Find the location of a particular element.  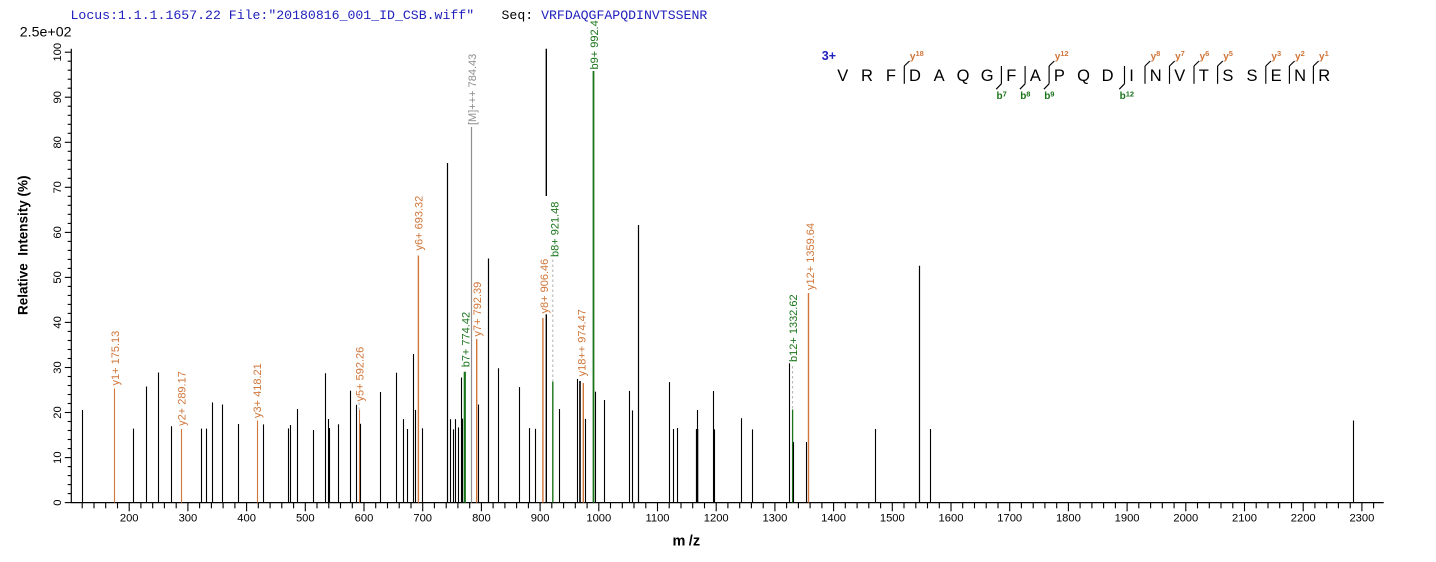

svg-text: 2.5e+02 is located at coordinates (46, 32).